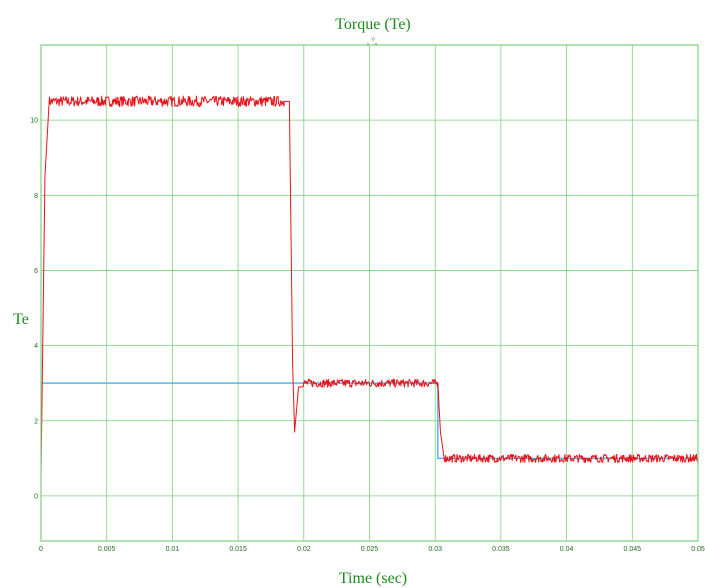 The width and height of the screenshot is (705, 588). Describe the element at coordinates (633, 549) in the screenshot. I see `x-tick-label: 0.045` at that location.